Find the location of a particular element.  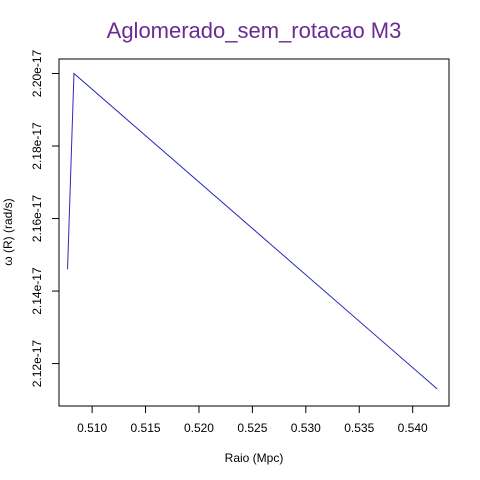

x-tick-label: 0.515 is located at coordinates (146, 428).